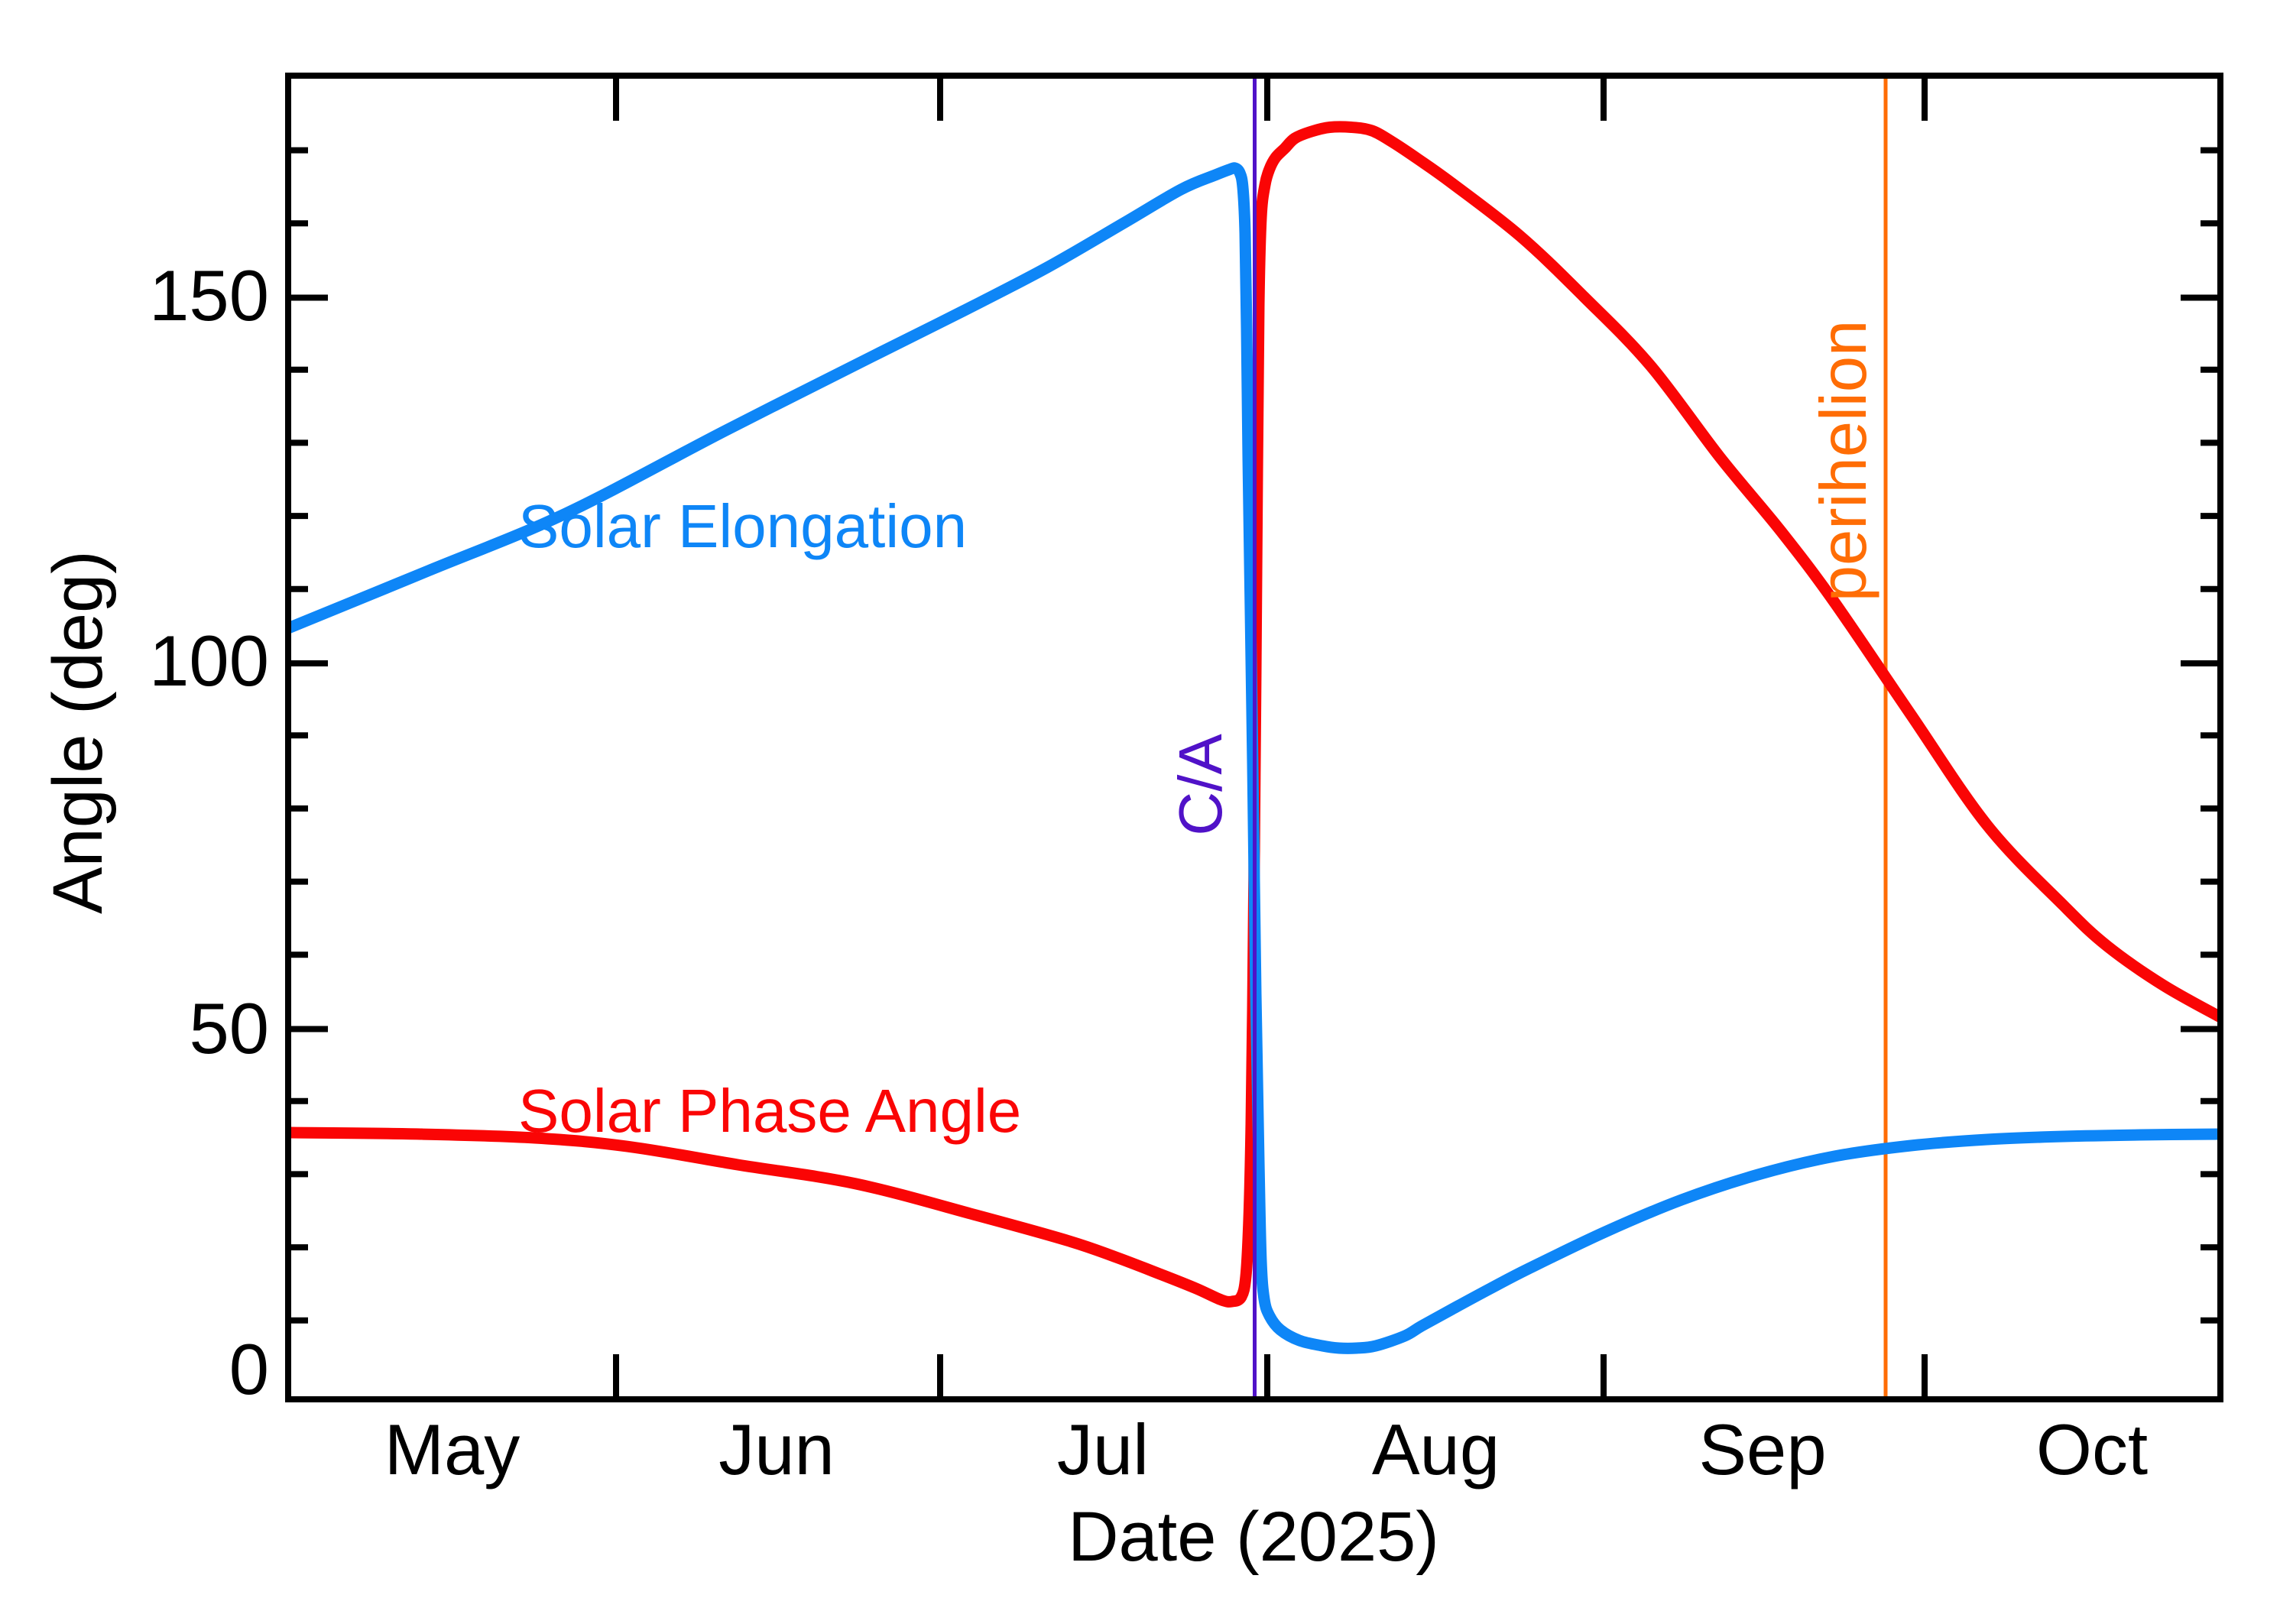 Image resolution: width=2293 pixels, height=1624 pixels. Describe the element at coordinates (2092, 1449) in the screenshot. I see `svg-text: Oct` at that location.